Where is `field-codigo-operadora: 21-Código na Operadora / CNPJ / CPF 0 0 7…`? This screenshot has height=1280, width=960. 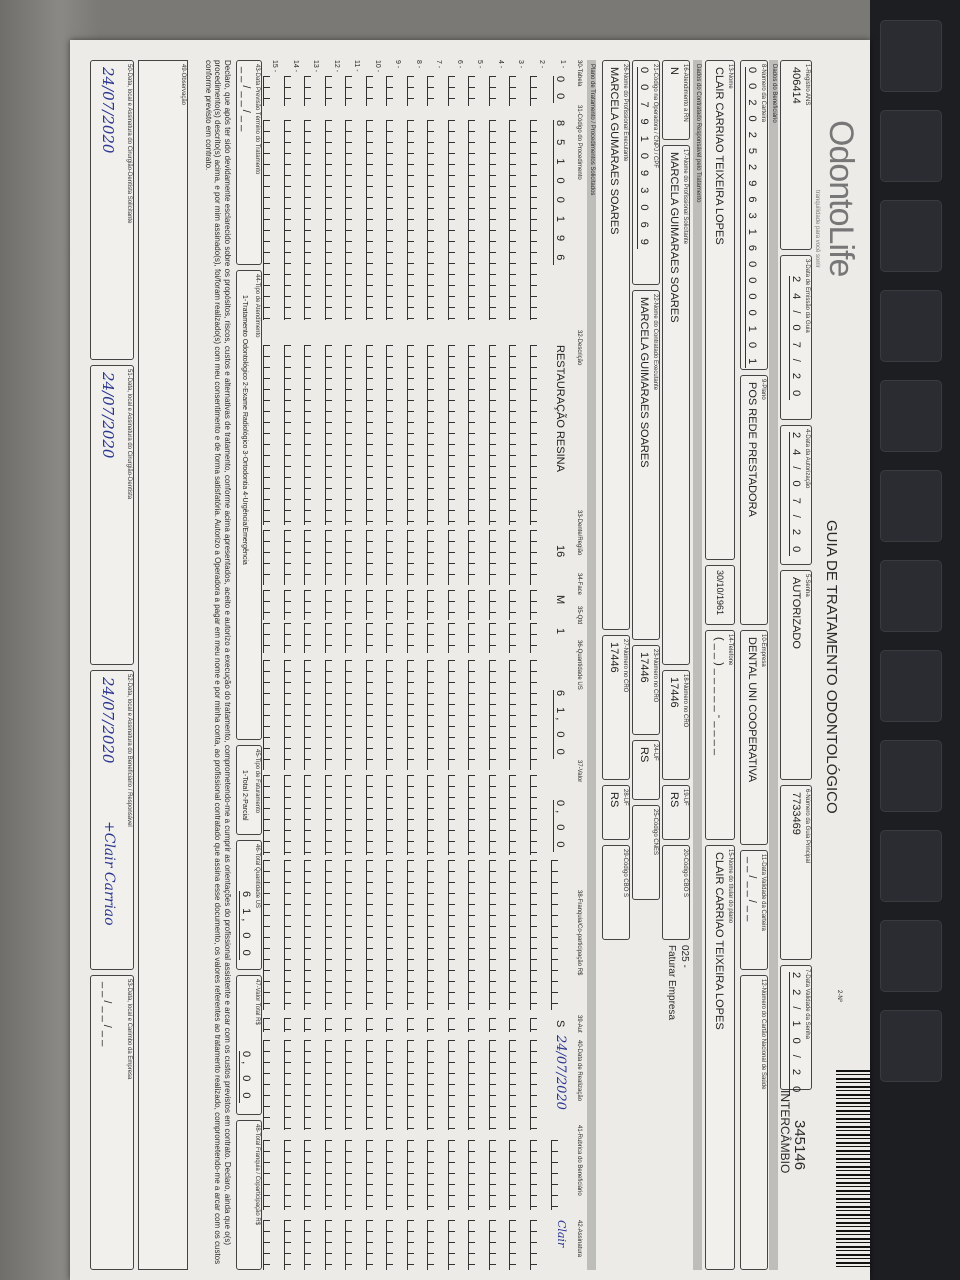
field-codigo-operadora: 21-Código na Operadora / CNPJ / CPF 0 0 7… is located at coordinates (646, 172).